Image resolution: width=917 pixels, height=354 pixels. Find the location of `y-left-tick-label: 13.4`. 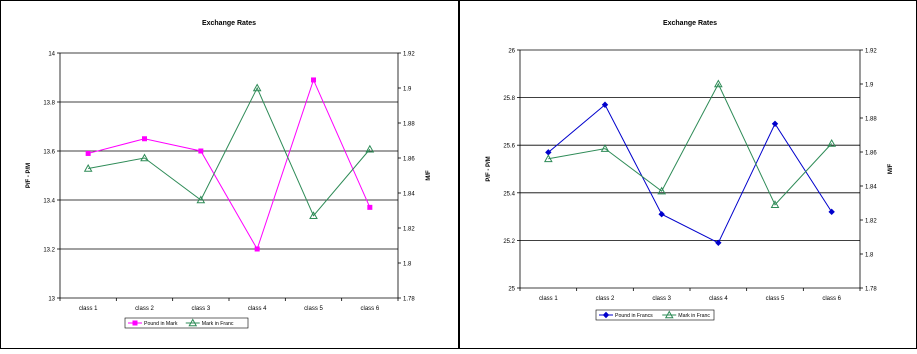

y-left-tick-label: 13.4 is located at coordinates (49, 202).